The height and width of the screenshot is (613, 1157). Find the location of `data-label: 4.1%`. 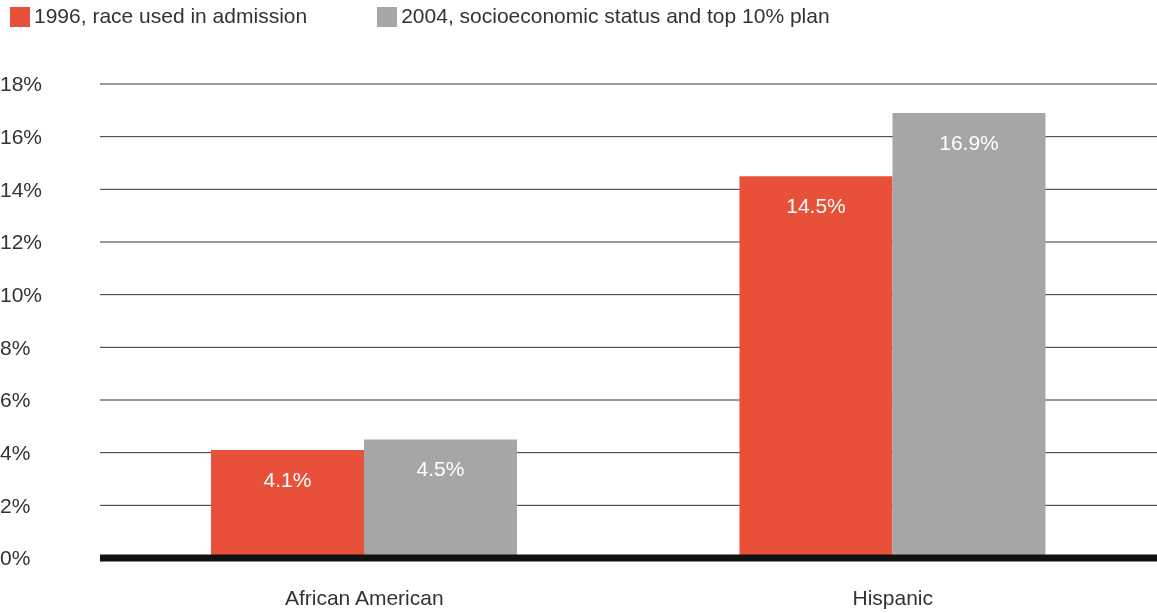

data-label: 4.1% is located at coordinates (287, 479).